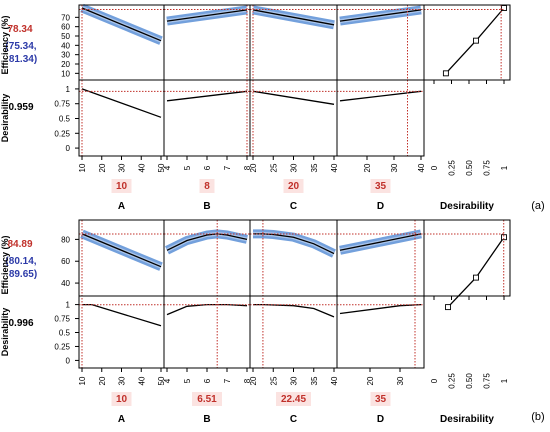 This screenshot has height=432, width=550. What do you see at coordinates (65, 64) in the screenshot?
I see `efficiency-y-tick: 20` at bounding box center [65, 64].